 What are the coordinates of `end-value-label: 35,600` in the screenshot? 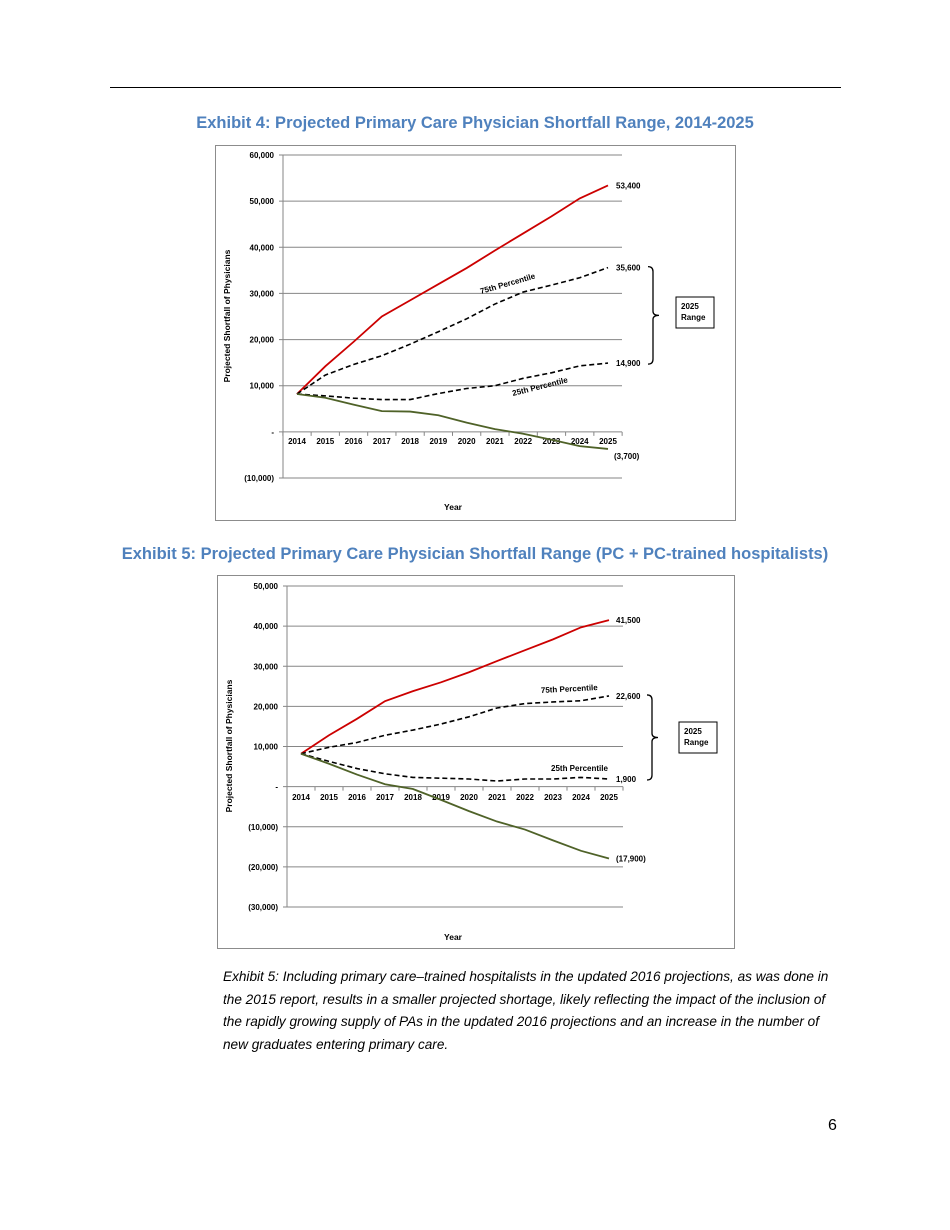 It's located at (628, 268).